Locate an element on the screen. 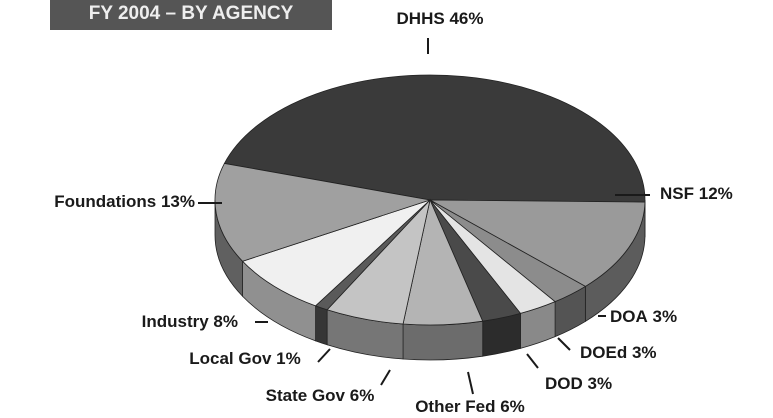 The image size is (773, 418). category-label: Local Gov is located at coordinates (230, 358).